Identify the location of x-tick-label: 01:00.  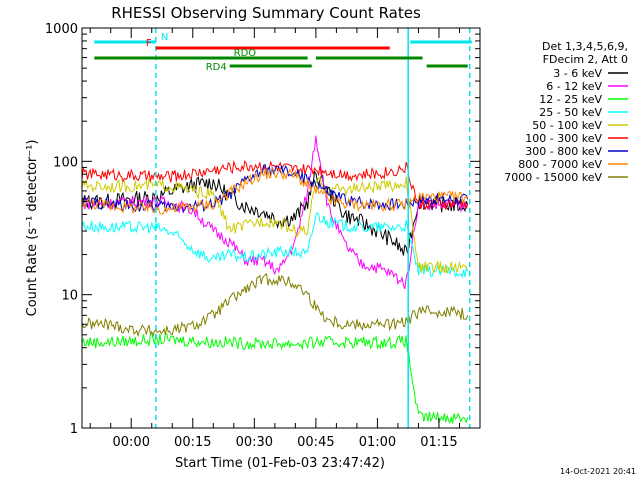
(377, 442).